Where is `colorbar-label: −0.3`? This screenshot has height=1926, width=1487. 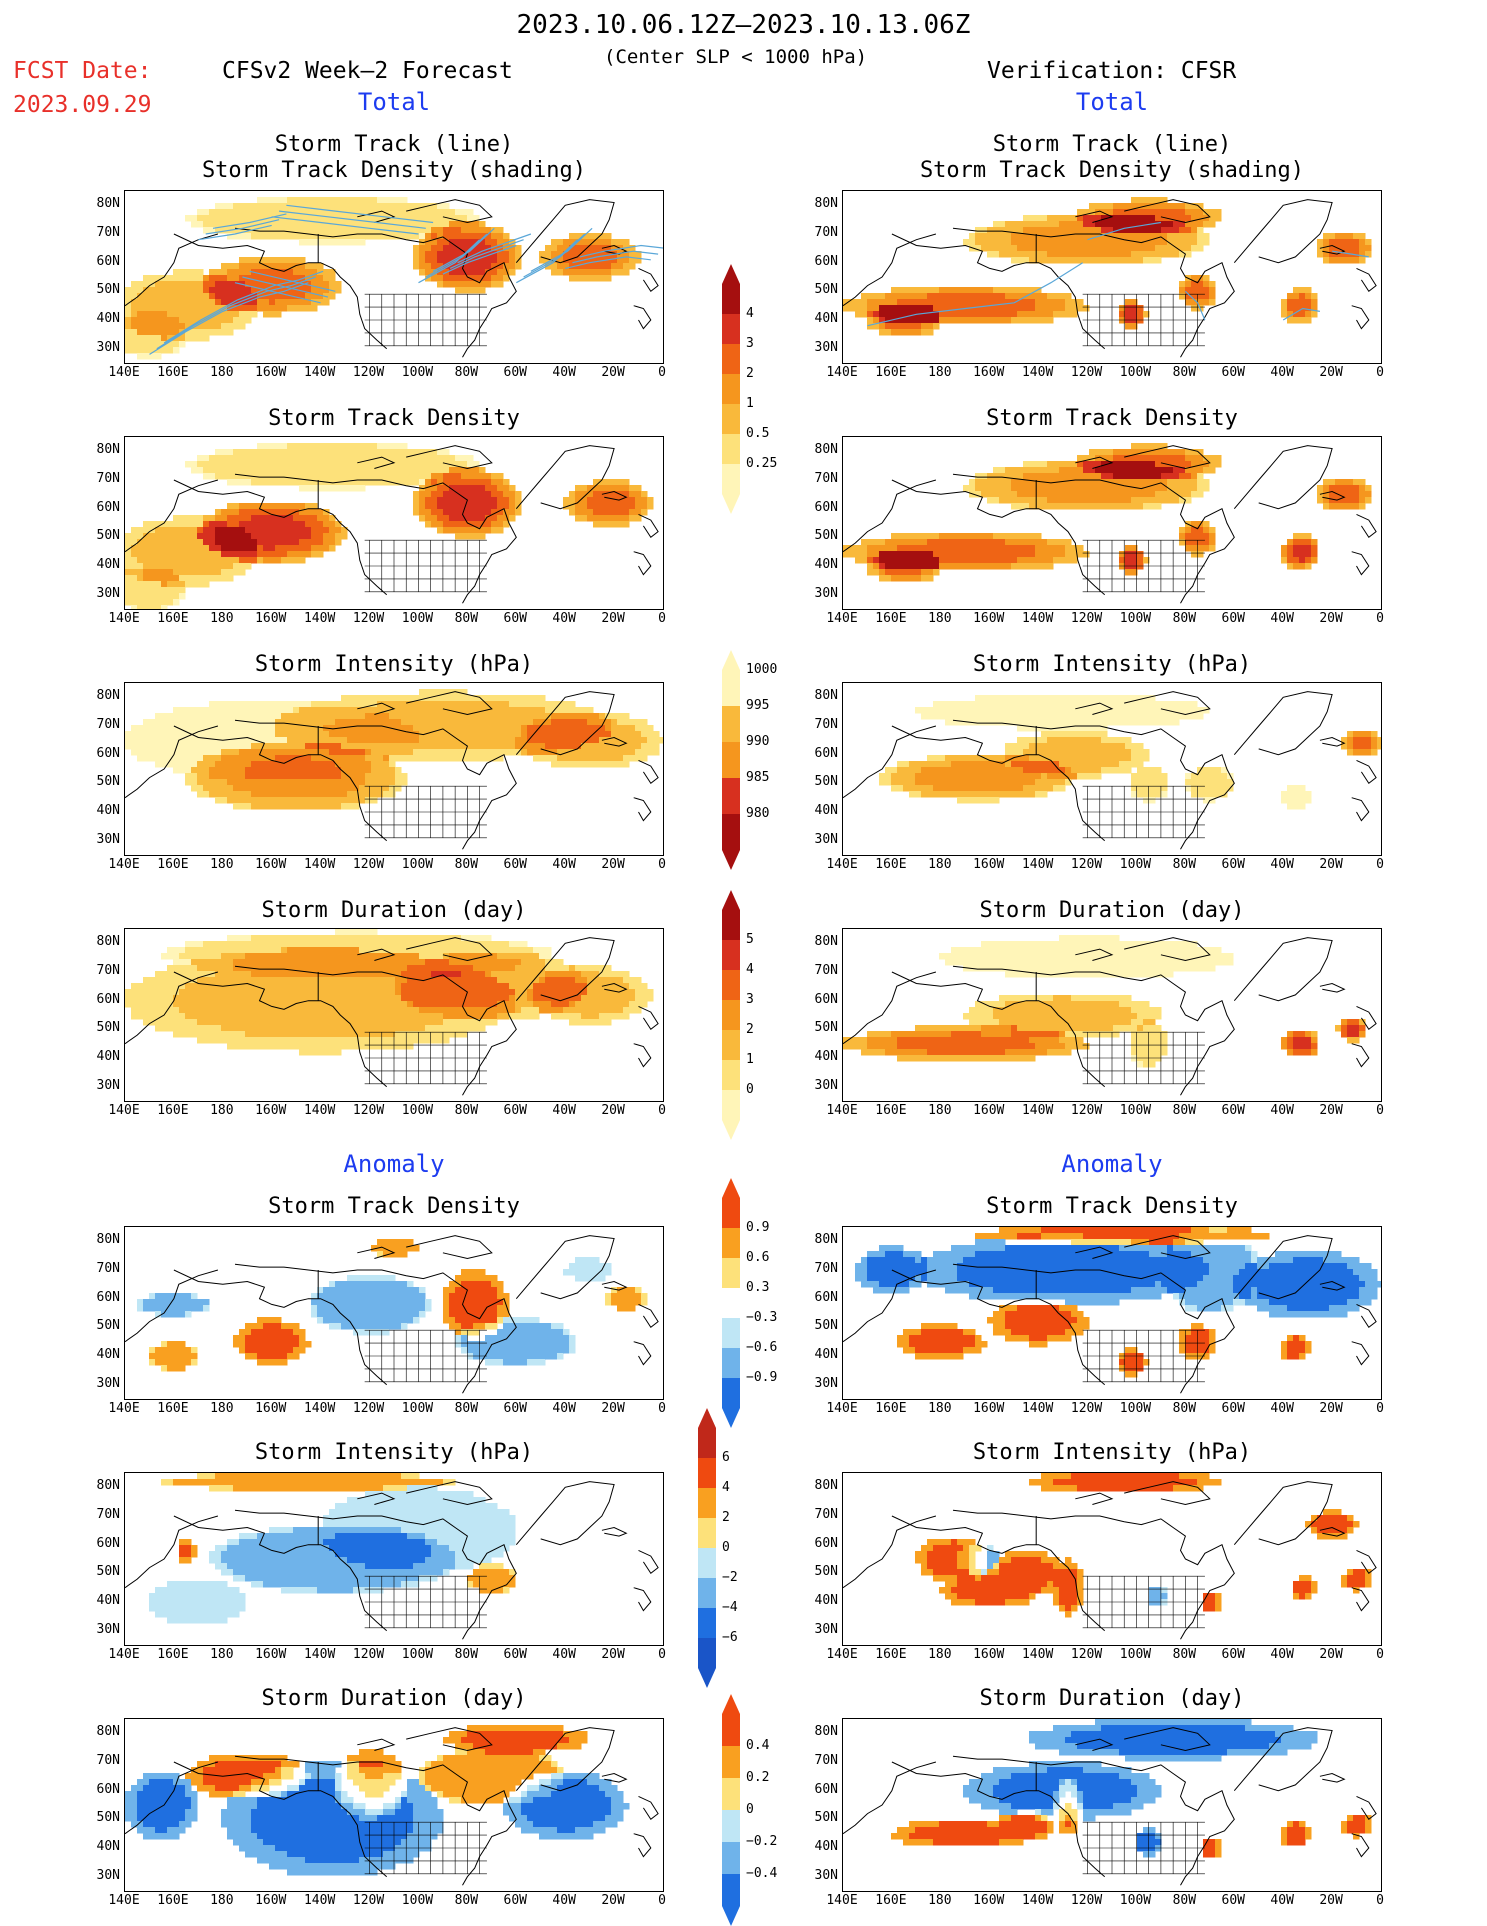 colorbar-label: −0.3 is located at coordinates (761, 1317).